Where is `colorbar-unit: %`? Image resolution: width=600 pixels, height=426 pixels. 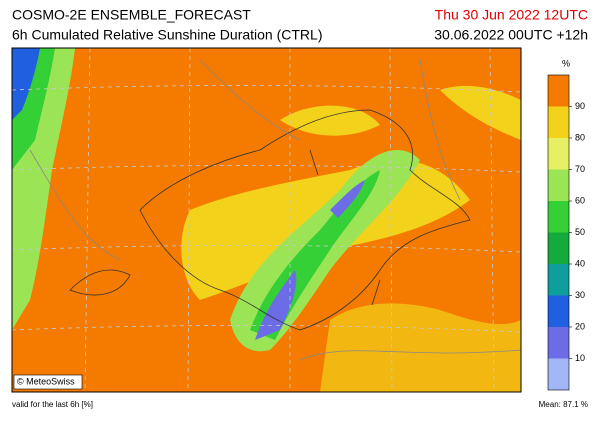 colorbar-unit: % is located at coordinates (566, 63).